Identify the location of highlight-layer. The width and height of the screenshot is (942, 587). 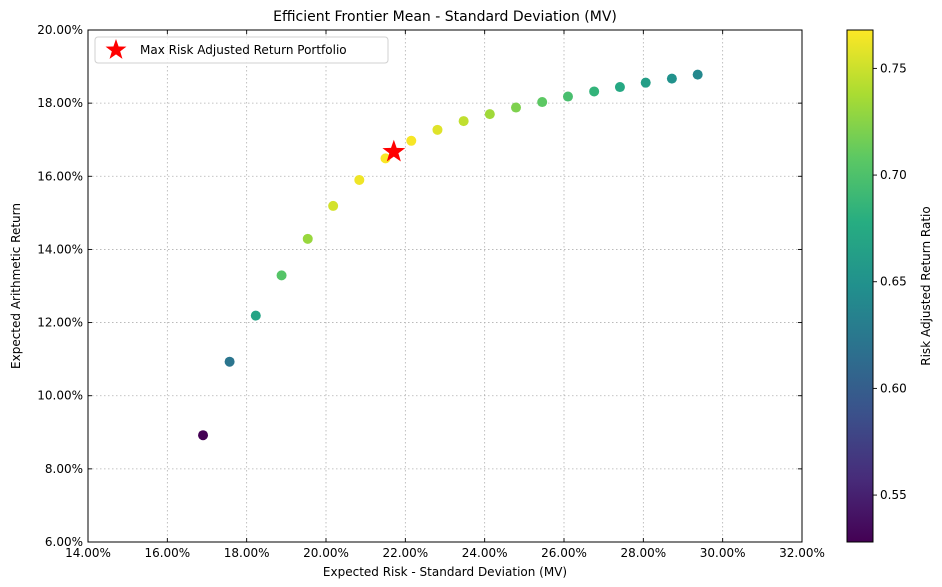
(394, 150).